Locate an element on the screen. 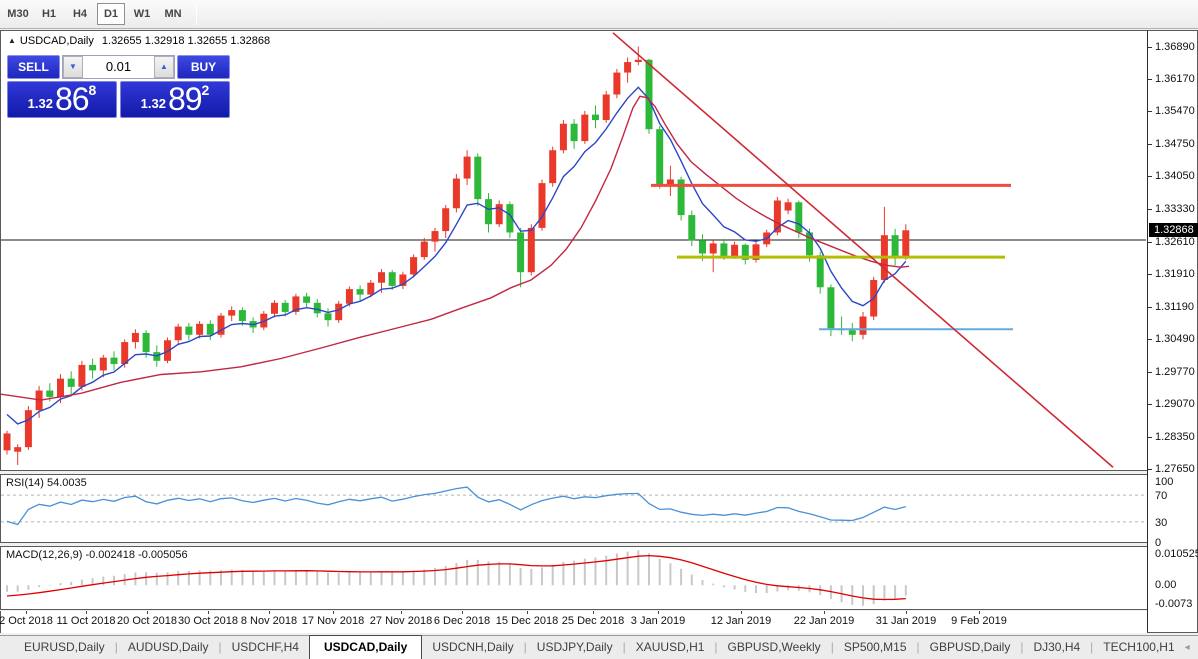  rsi-chart is located at coordinates (573, 506).